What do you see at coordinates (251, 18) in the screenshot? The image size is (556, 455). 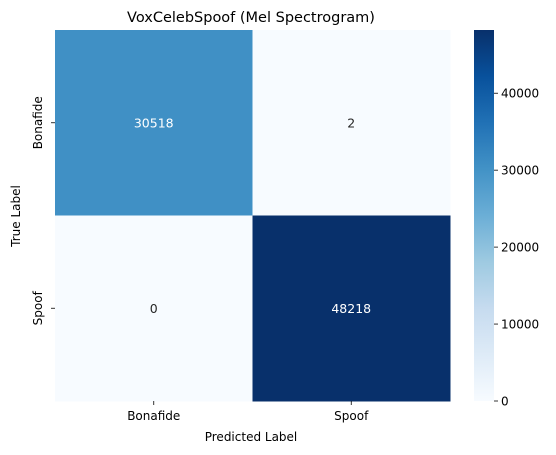 I see `chart-title: VoxCelebSpoof (Mel Spectrogram)` at bounding box center [251, 18].